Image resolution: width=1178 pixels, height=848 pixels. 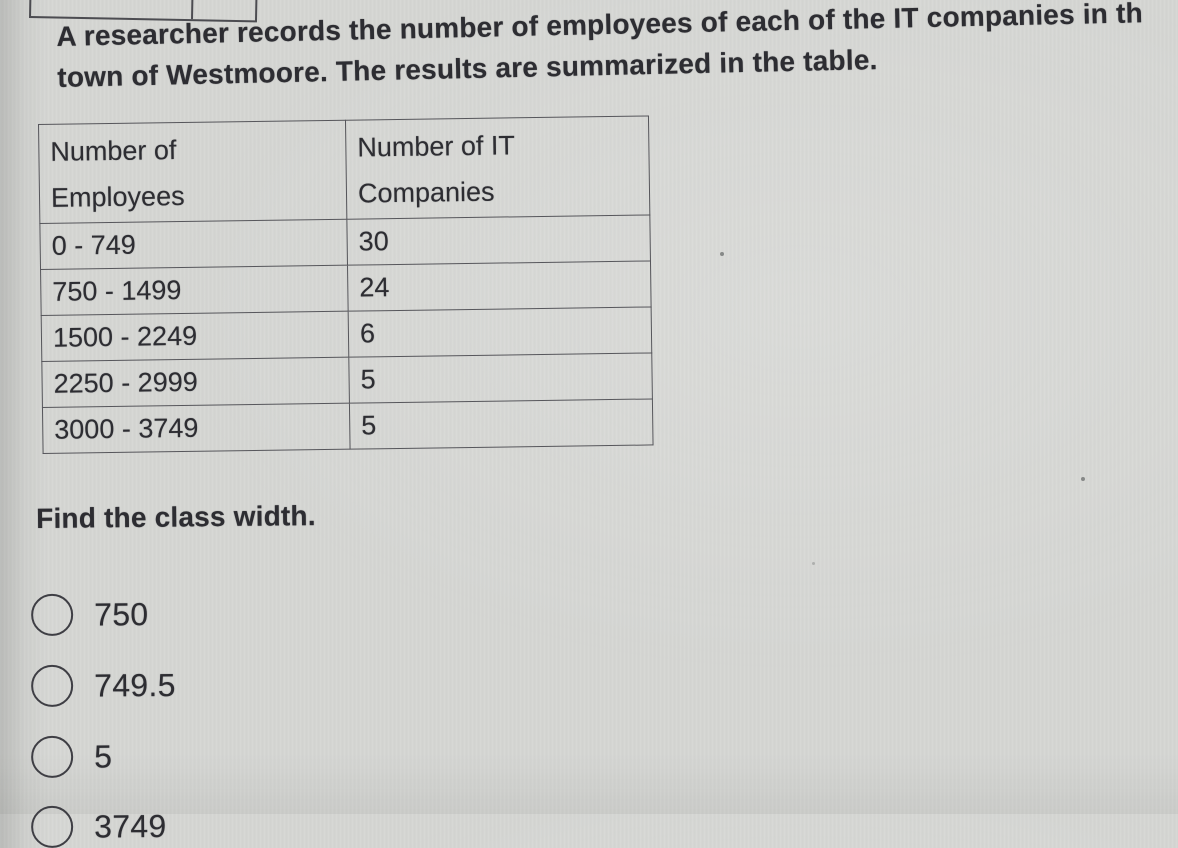 I want to click on answer-option-label: 3749, so click(x=130, y=826).